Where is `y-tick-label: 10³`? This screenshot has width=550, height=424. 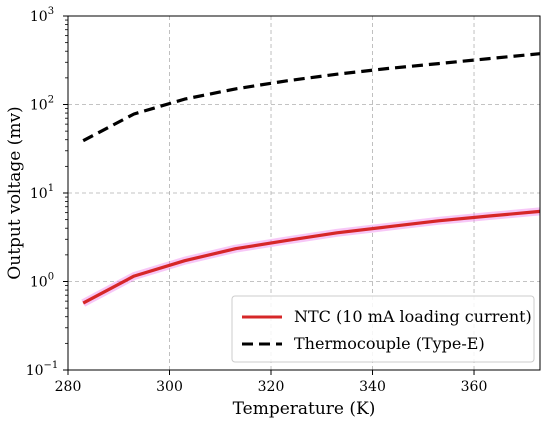
y-tick-label: 10³ is located at coordinates (42, 15).